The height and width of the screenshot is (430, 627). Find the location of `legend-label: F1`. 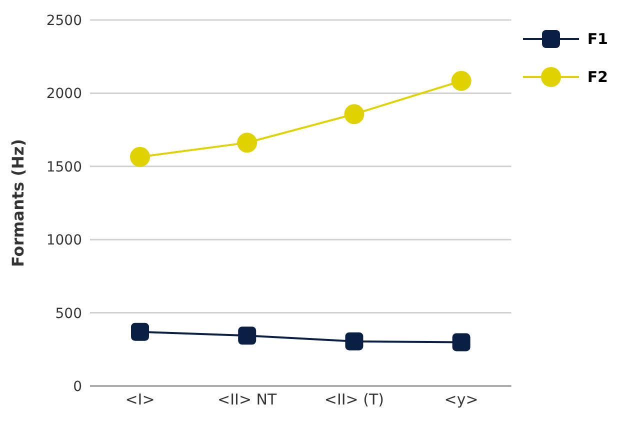

legend-label: F1 is located at coordinates (597, 39).